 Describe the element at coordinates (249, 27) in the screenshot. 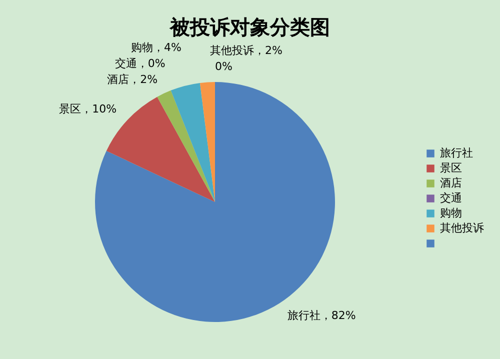

I see `chart-title: 被投诉对象分类图` at that location.